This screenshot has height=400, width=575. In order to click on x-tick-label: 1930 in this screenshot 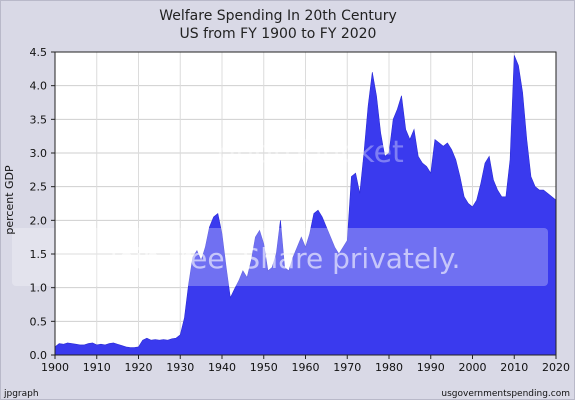, I will do `click(180, 367)`.